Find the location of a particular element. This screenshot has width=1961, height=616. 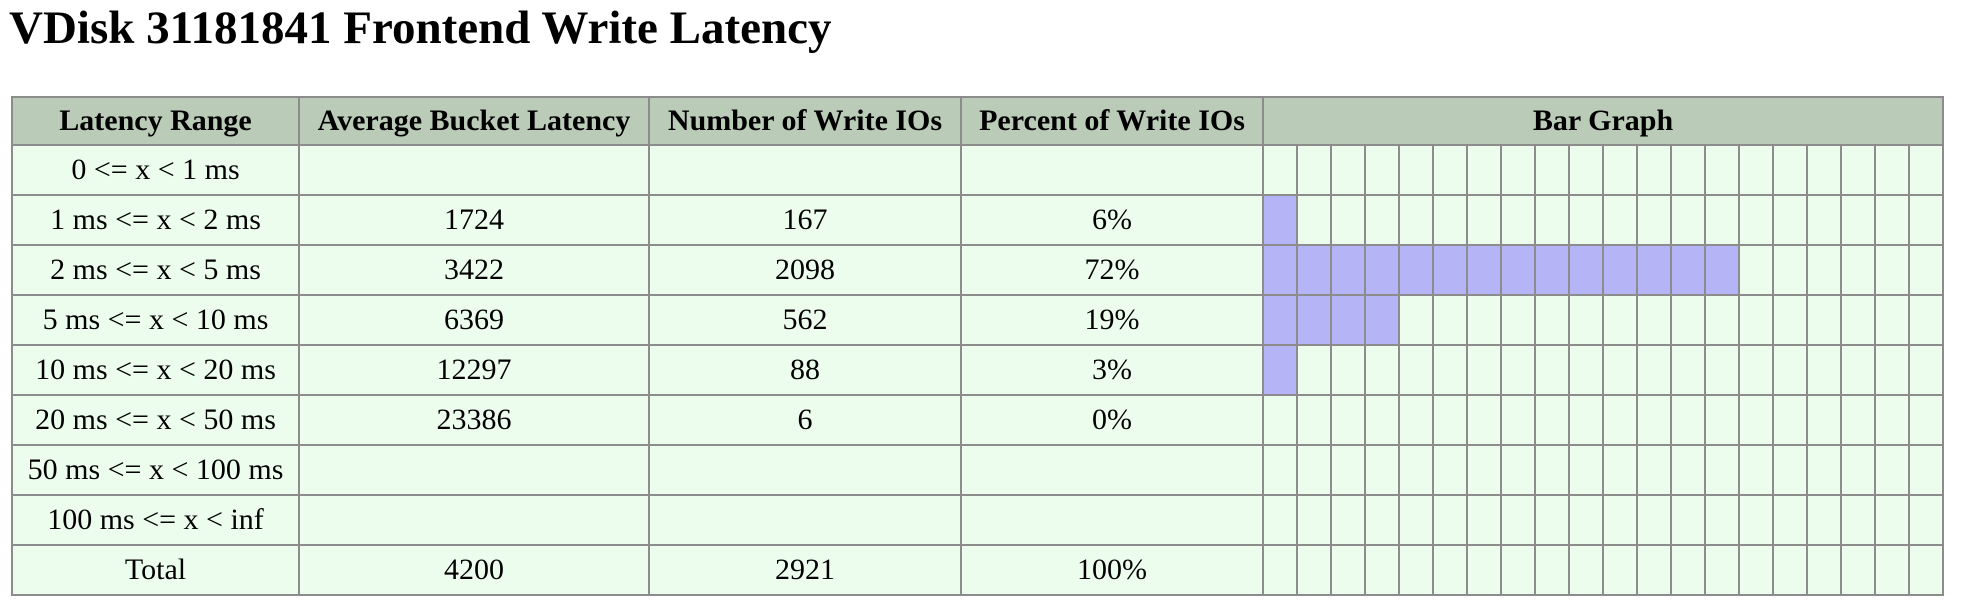

cell-latency-range: Total is located at coordinates (155, 570).